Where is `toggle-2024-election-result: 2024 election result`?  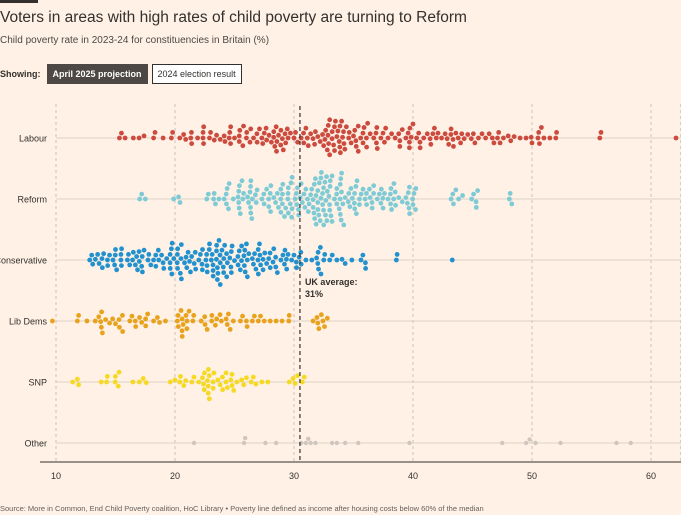
toggle-2024-election-result: 2024 election result is located at coordinates (196, 74).